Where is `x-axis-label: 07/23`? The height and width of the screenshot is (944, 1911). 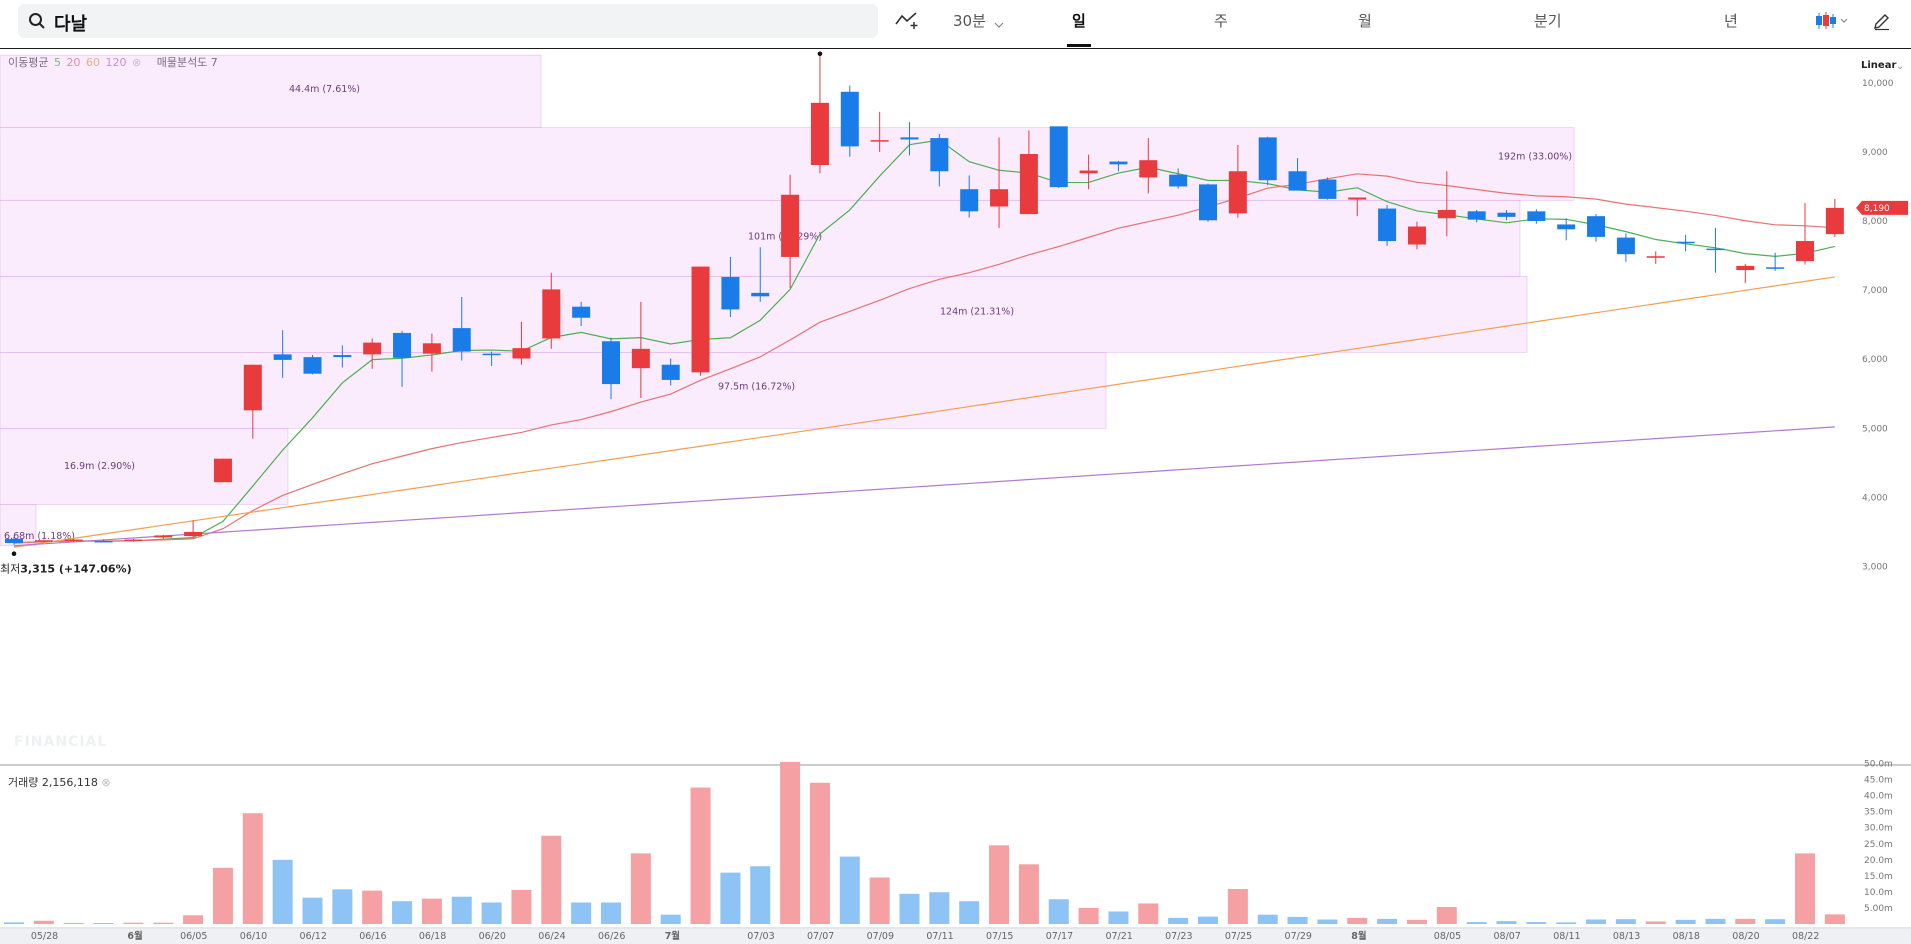 x-axis-label: 07/23 is located at coordinates (1178, 936).